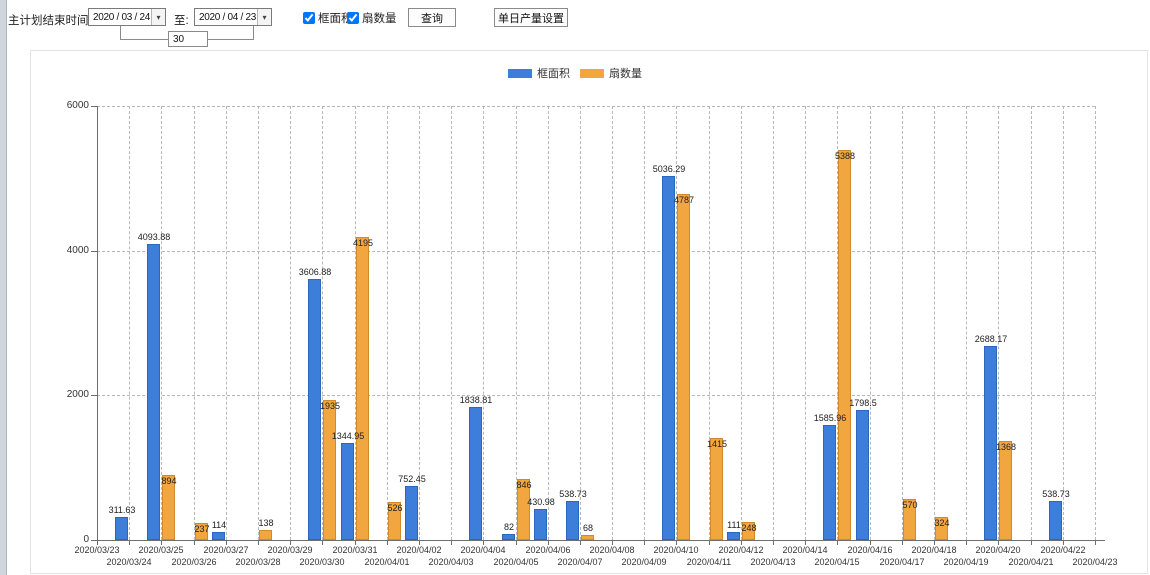 The image size is (1150, 575). I want to click on daily-output-button: 单日产量设置, so click(531, 17).